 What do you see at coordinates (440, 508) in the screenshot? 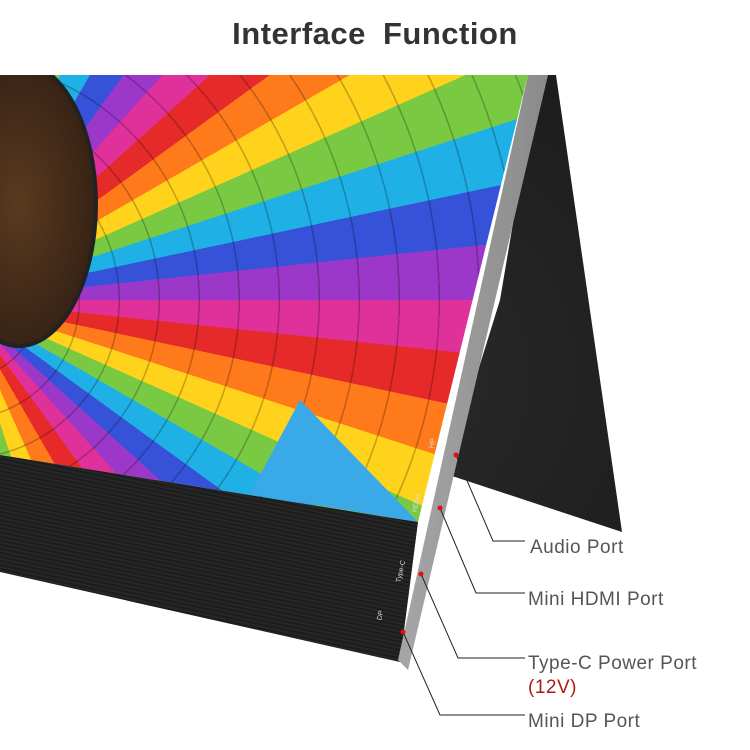
I see `callout-dot-hdmi` at bounding box center [440, 508].